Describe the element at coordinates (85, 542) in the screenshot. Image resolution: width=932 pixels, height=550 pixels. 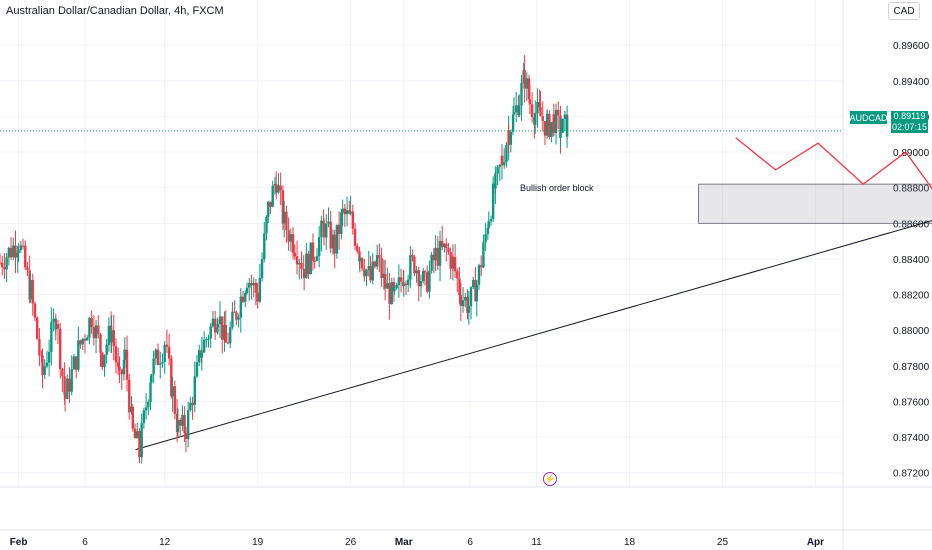
I see `time-tick-label: 6` at that location.